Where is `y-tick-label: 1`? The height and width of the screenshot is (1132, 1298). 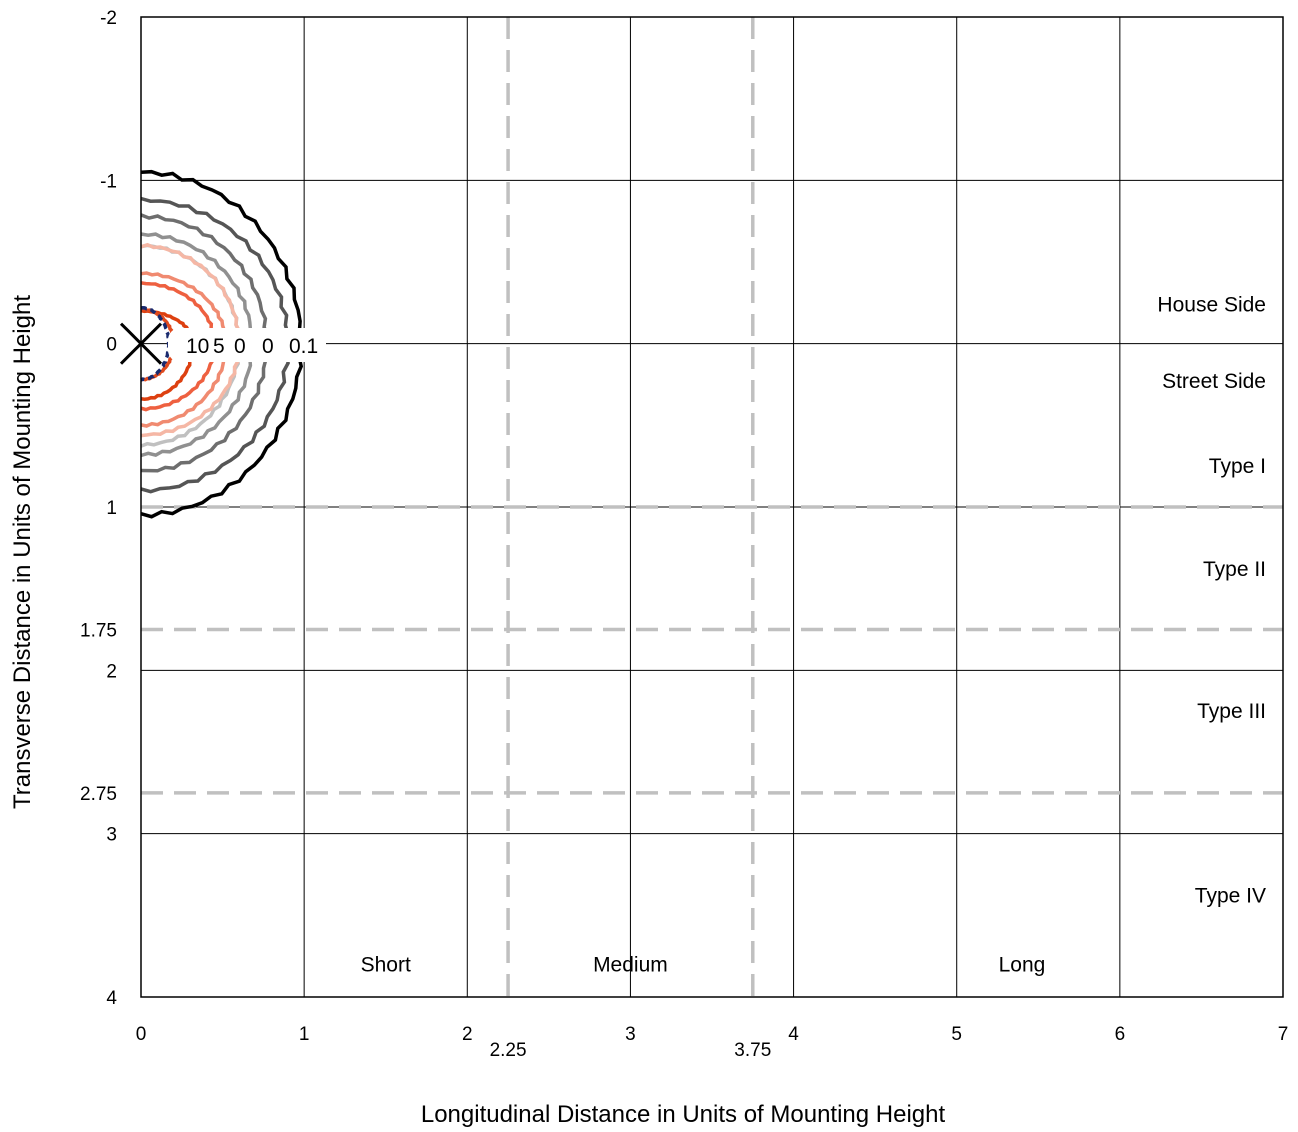 y-tick-label: 1 is located at coordinates (111, 508).